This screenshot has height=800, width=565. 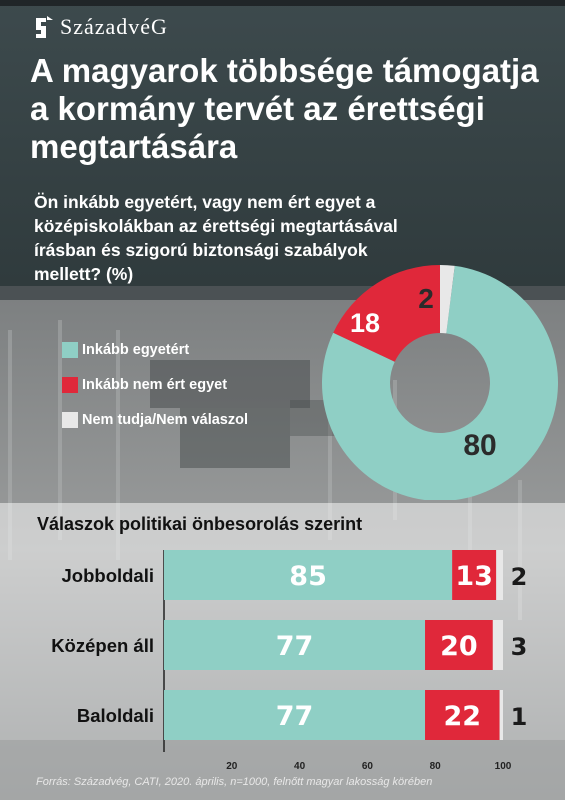 I want to click on brand-logo: SzázadvéG, so click(x=101, y=27).